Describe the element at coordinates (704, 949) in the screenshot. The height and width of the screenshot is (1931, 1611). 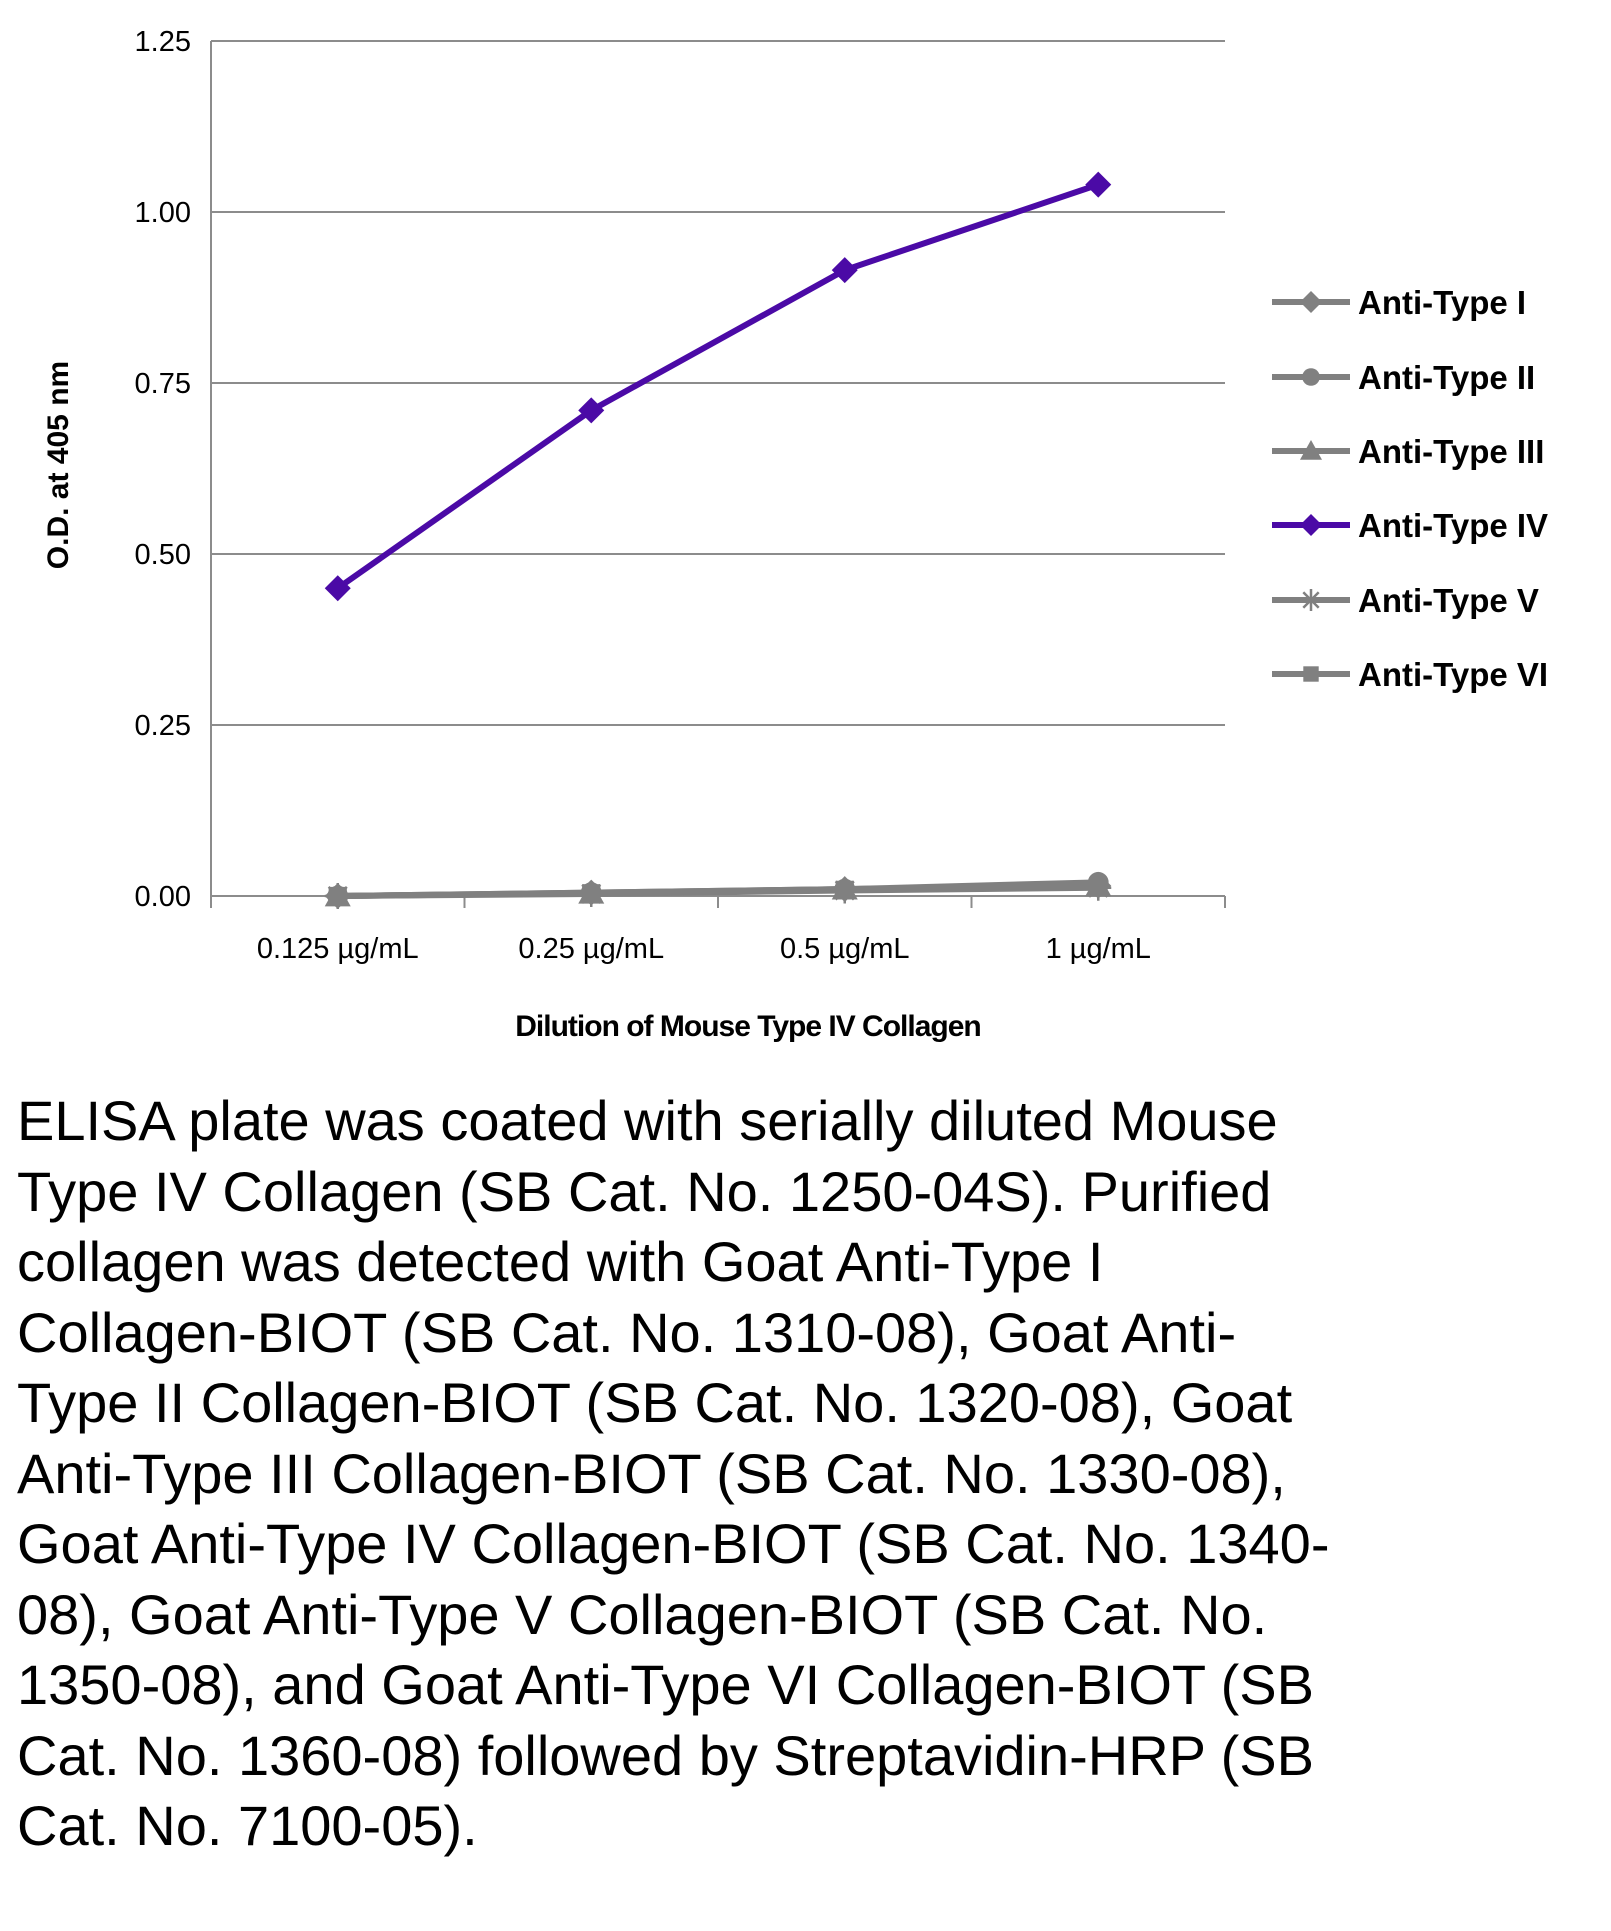
I see `x-tick-labels: 0.125 µg/mL 0.25 µg/mL 0.5 µg/mL 1 µg/mL` at that location.